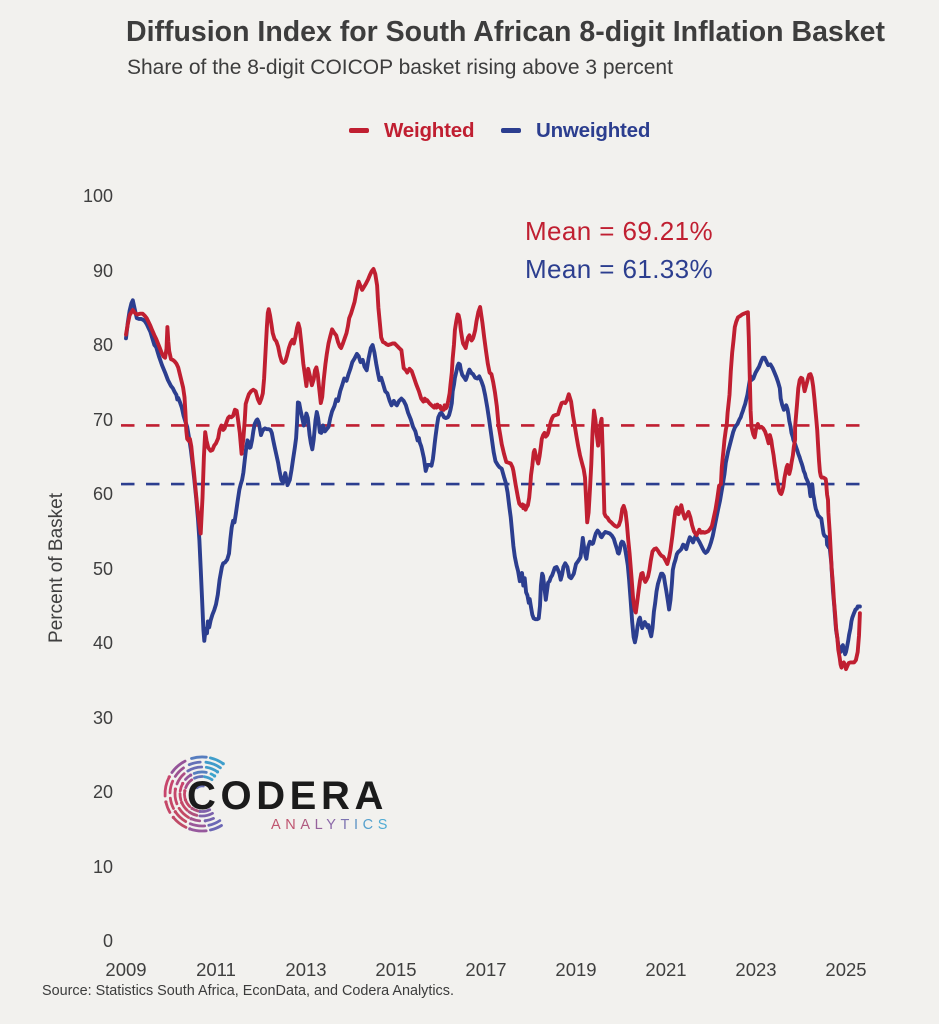 The height and width of the screenshot is (1024, 939). I want to click on svg-text: ANALYTICS, so click(331, 825).